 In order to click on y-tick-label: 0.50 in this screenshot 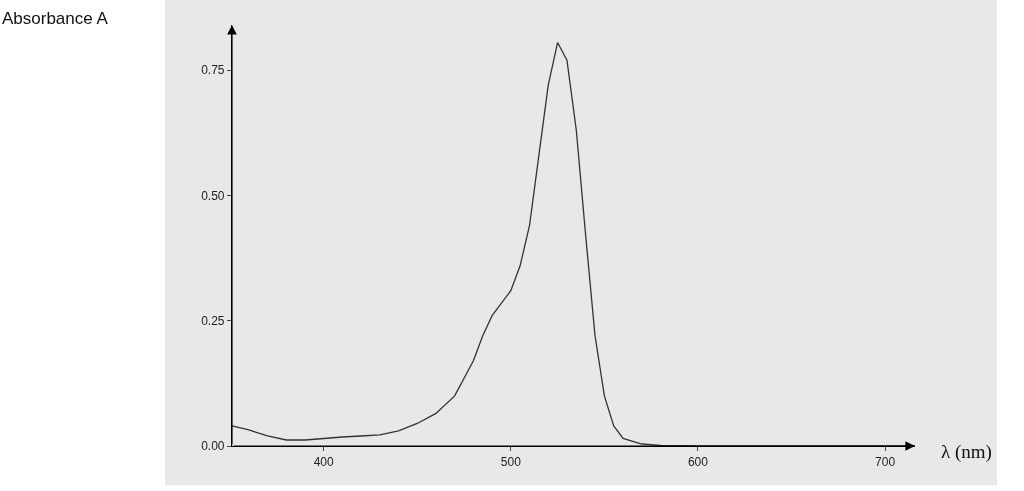, I will do `click(213, 195)`.